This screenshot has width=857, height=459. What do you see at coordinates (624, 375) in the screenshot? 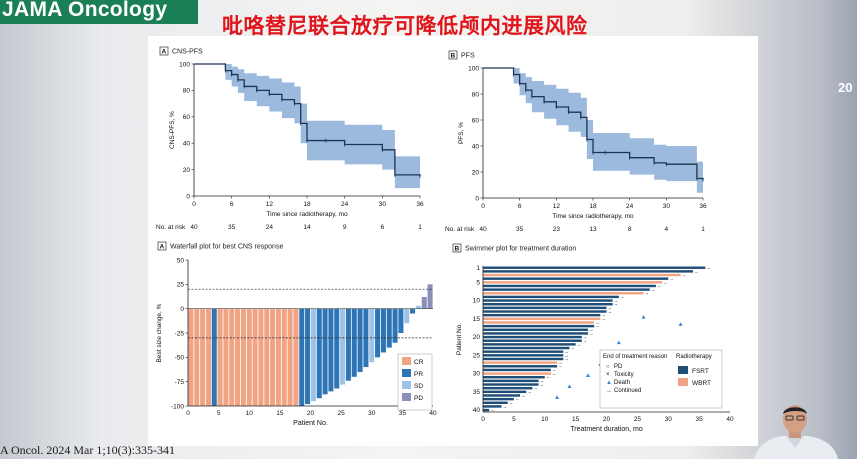
I see `legend-label: Toxicity` at bounding box center [624, 375].